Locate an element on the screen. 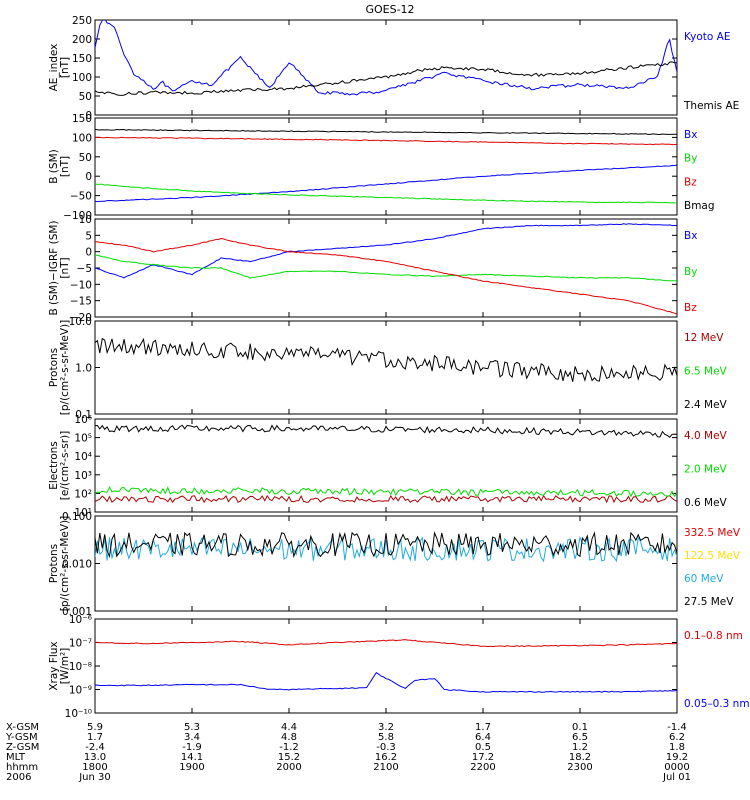  y-tick-label: 10 is located at coordinates (85, 220).